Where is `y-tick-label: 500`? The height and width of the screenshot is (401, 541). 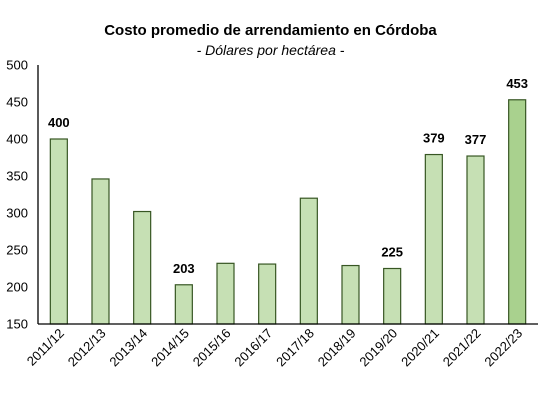 y-tick-label: 500 is located at coordinates (17, 65).